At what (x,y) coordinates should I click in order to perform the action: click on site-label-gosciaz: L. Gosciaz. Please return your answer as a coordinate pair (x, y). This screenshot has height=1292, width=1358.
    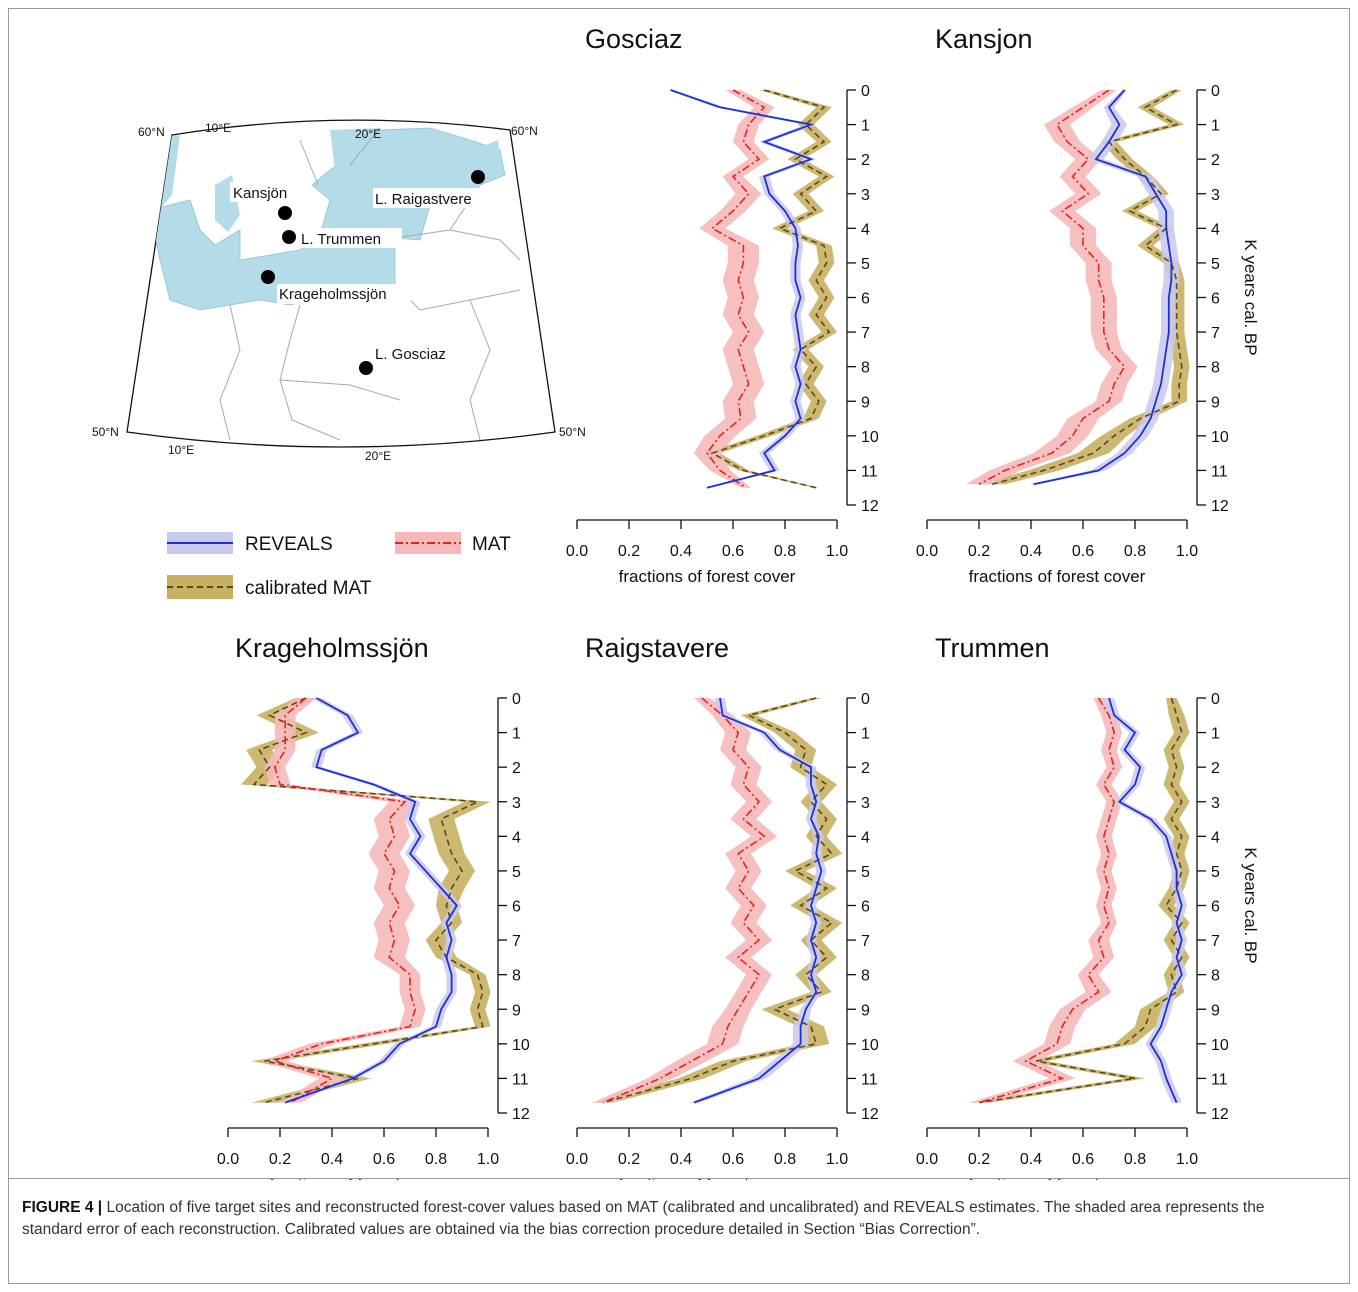
    Looking at the image, I should click on (410, 354).